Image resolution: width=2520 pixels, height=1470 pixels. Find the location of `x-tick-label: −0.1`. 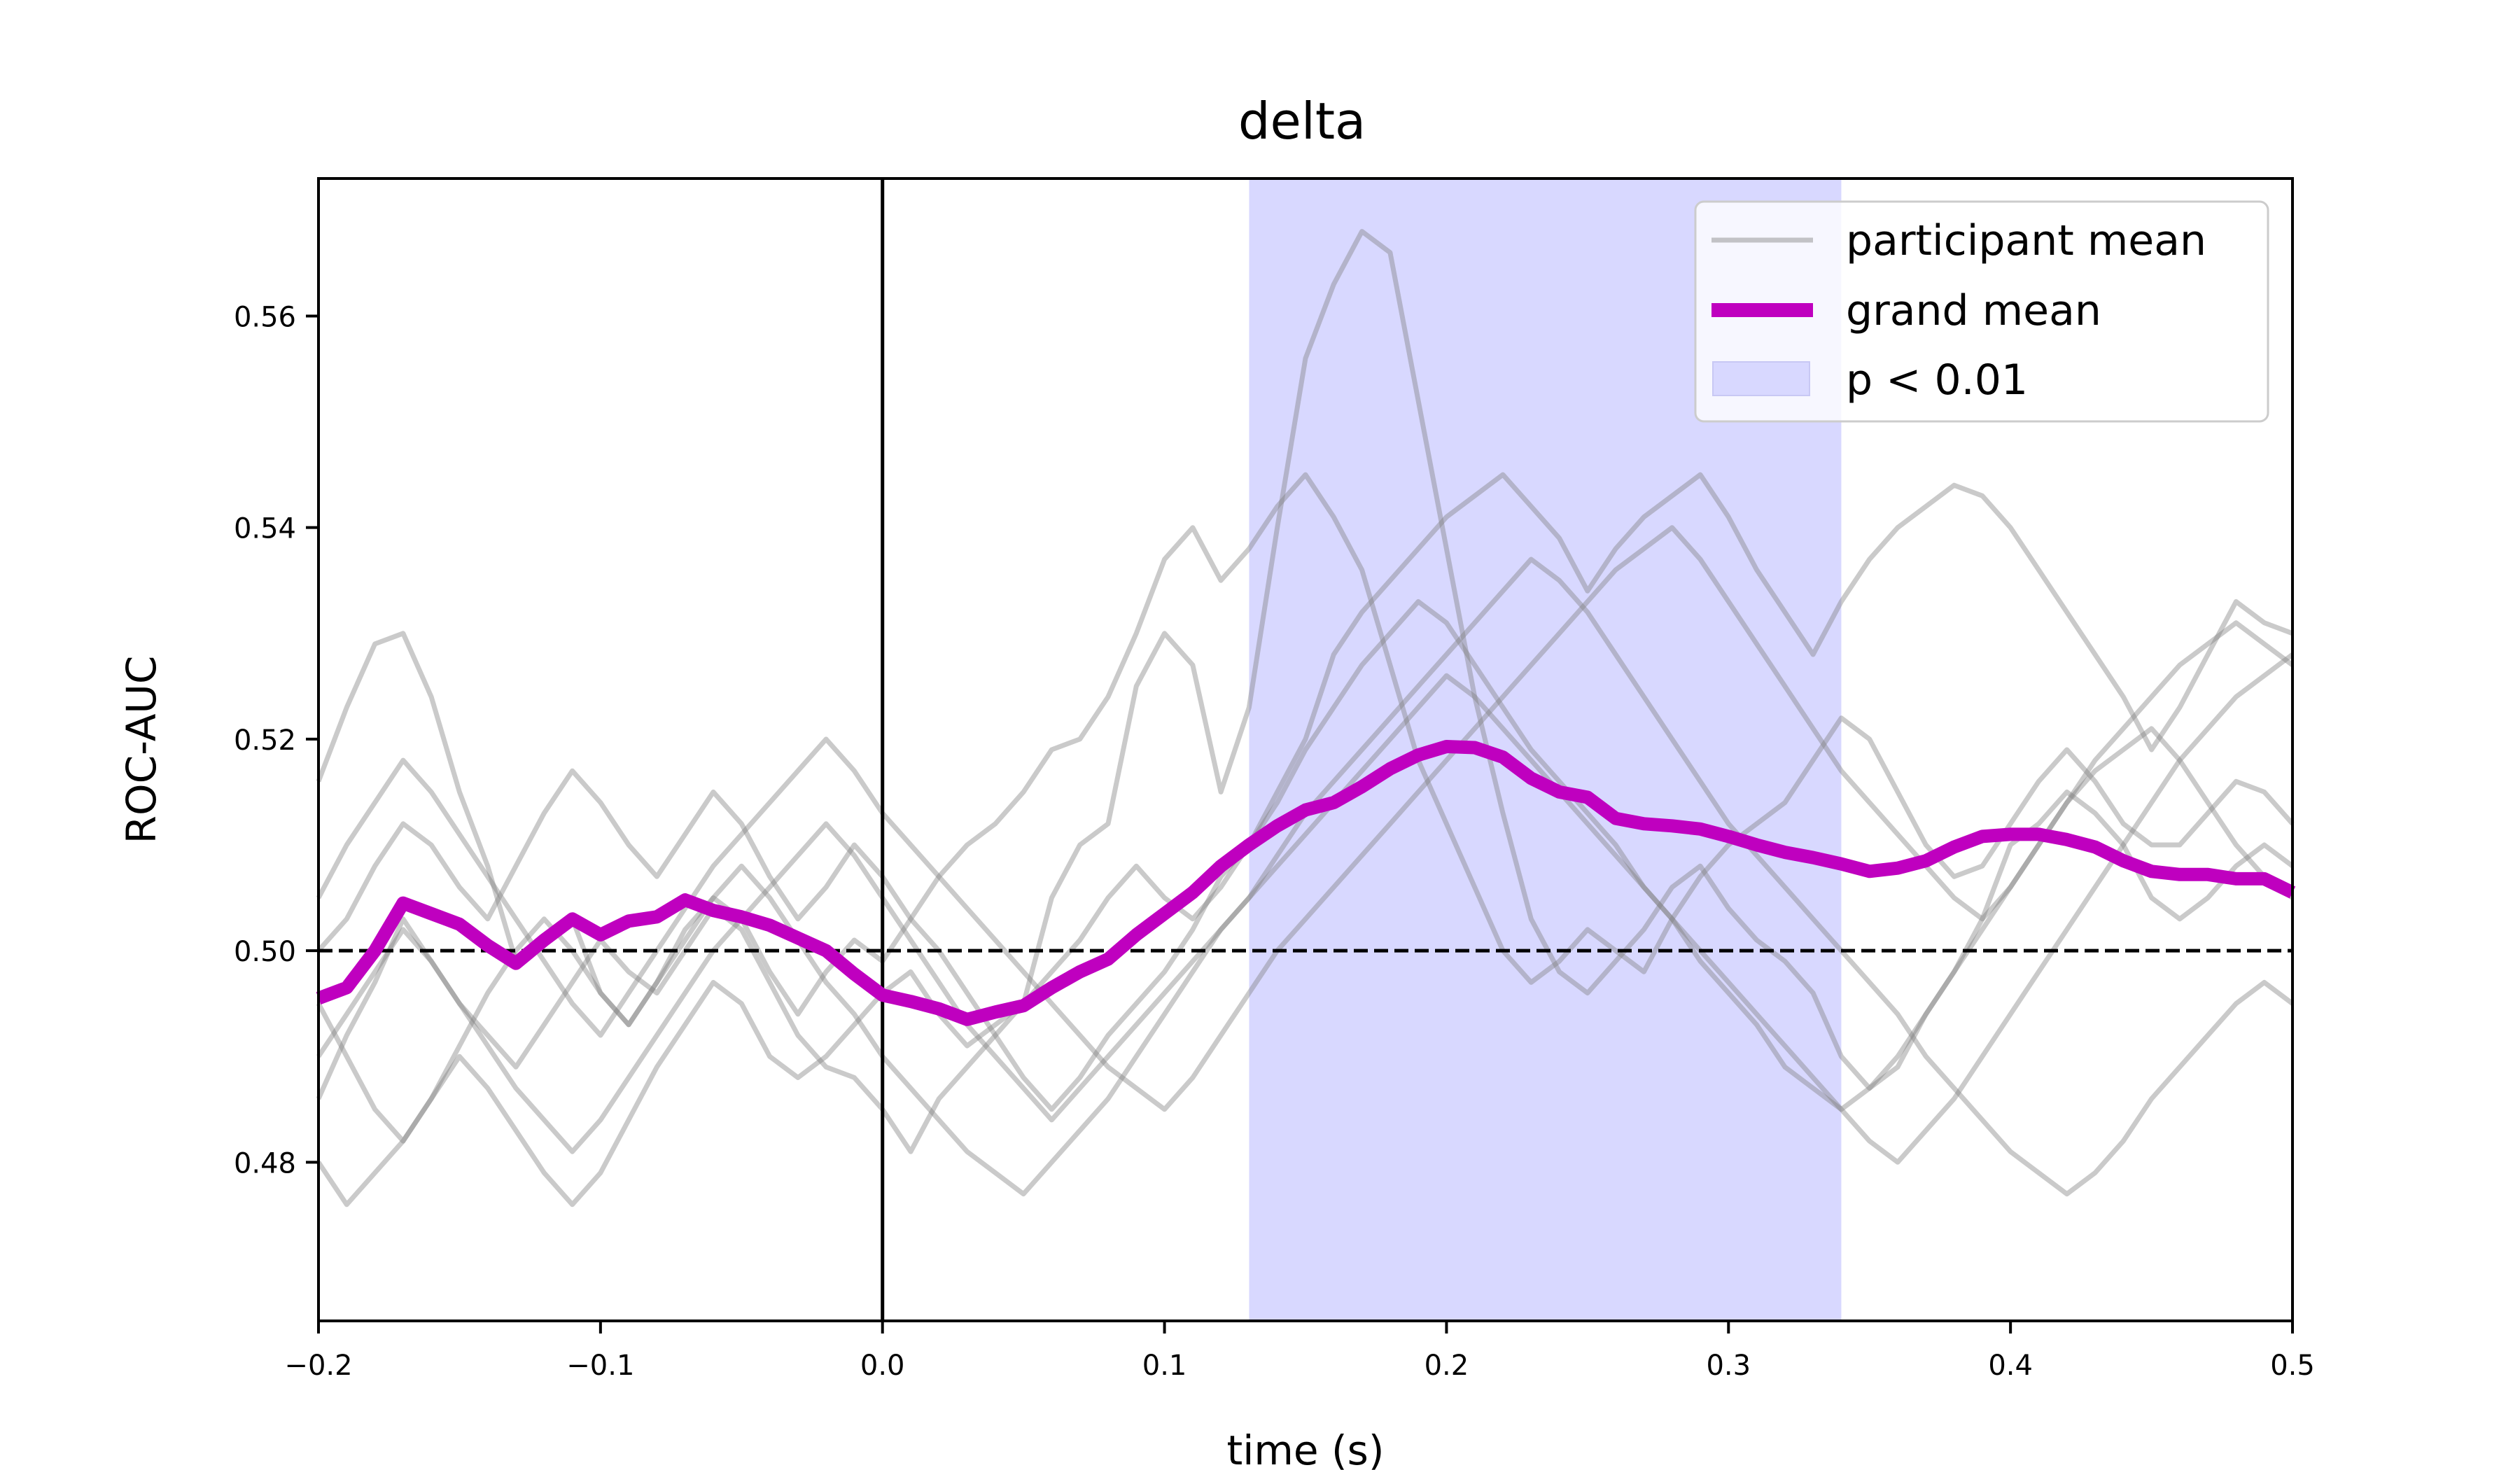

x-tick-label: −0.1 is located at coordinates (600, 1366).